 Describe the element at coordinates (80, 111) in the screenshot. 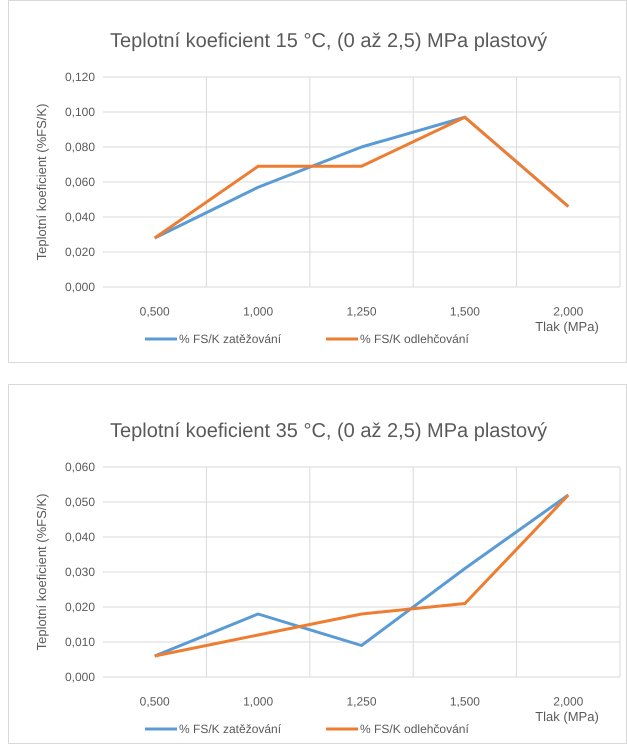

I see `y-tick-label: 0,100` at that location.